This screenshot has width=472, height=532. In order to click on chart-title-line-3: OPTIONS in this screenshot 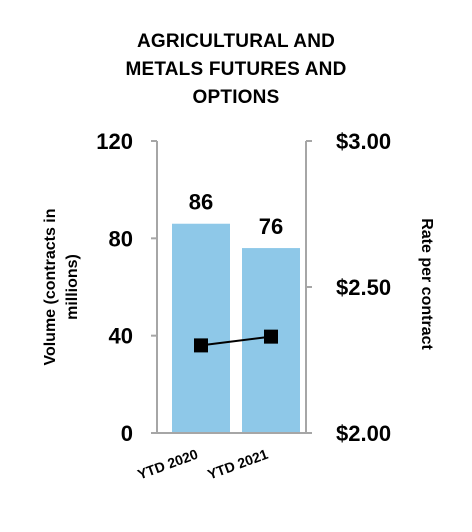, I will do `click(236, 97)`.